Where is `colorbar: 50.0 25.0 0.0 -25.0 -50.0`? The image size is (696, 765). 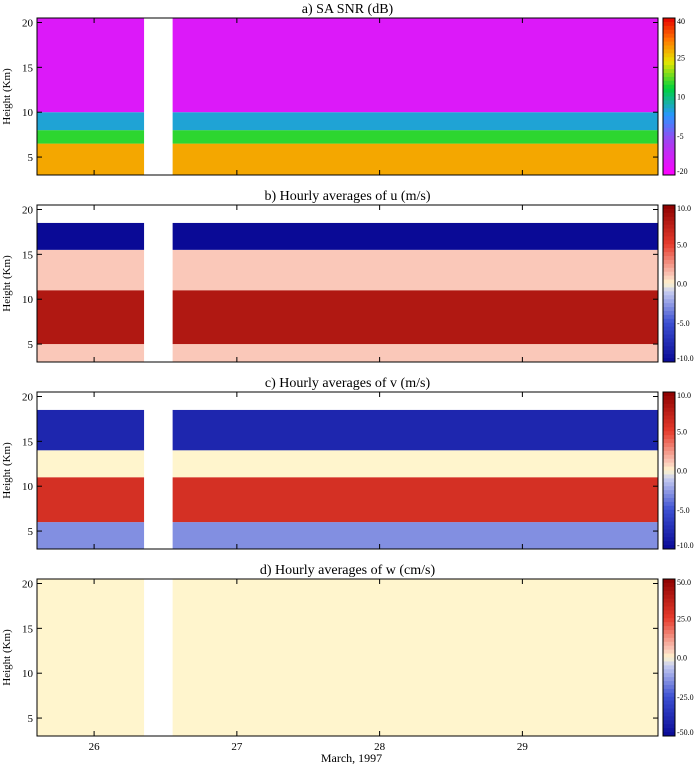 colorbar: 50.0 25.0 0.0 -25.0 -50.0 is located at coordinates (678, 657).